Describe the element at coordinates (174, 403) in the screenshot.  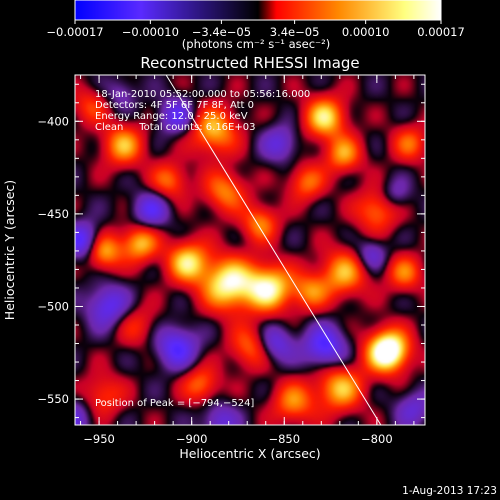
I see `peak-position-label: Position of Peak = [−794,−524]` at that location.